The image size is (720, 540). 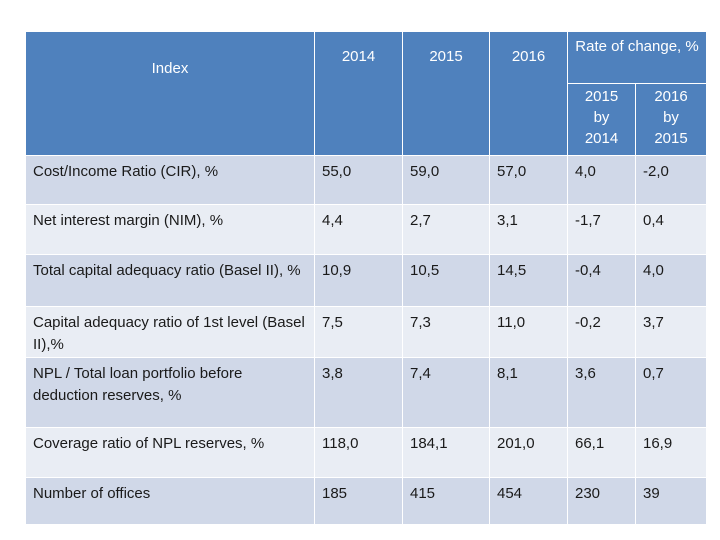 I want to click on header-change-2015-by-2014: 2015 by 2014, so click(x=601, y=119).